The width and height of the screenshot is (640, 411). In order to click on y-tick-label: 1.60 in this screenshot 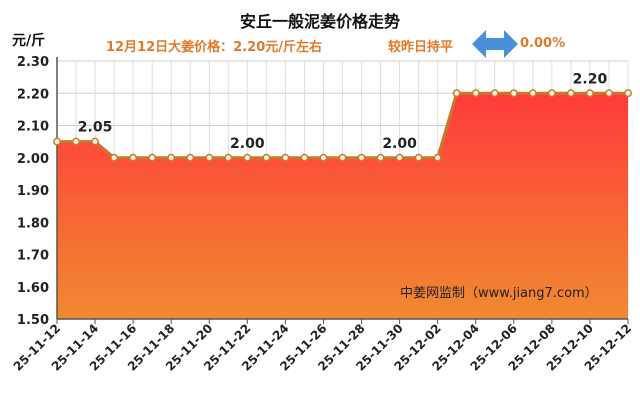, I will do `click(33, 288)`.